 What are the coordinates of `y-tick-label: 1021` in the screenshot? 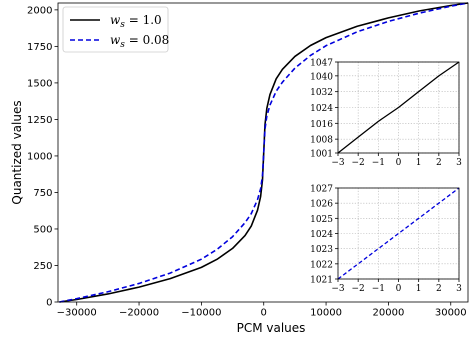 It's located at (321, 281).